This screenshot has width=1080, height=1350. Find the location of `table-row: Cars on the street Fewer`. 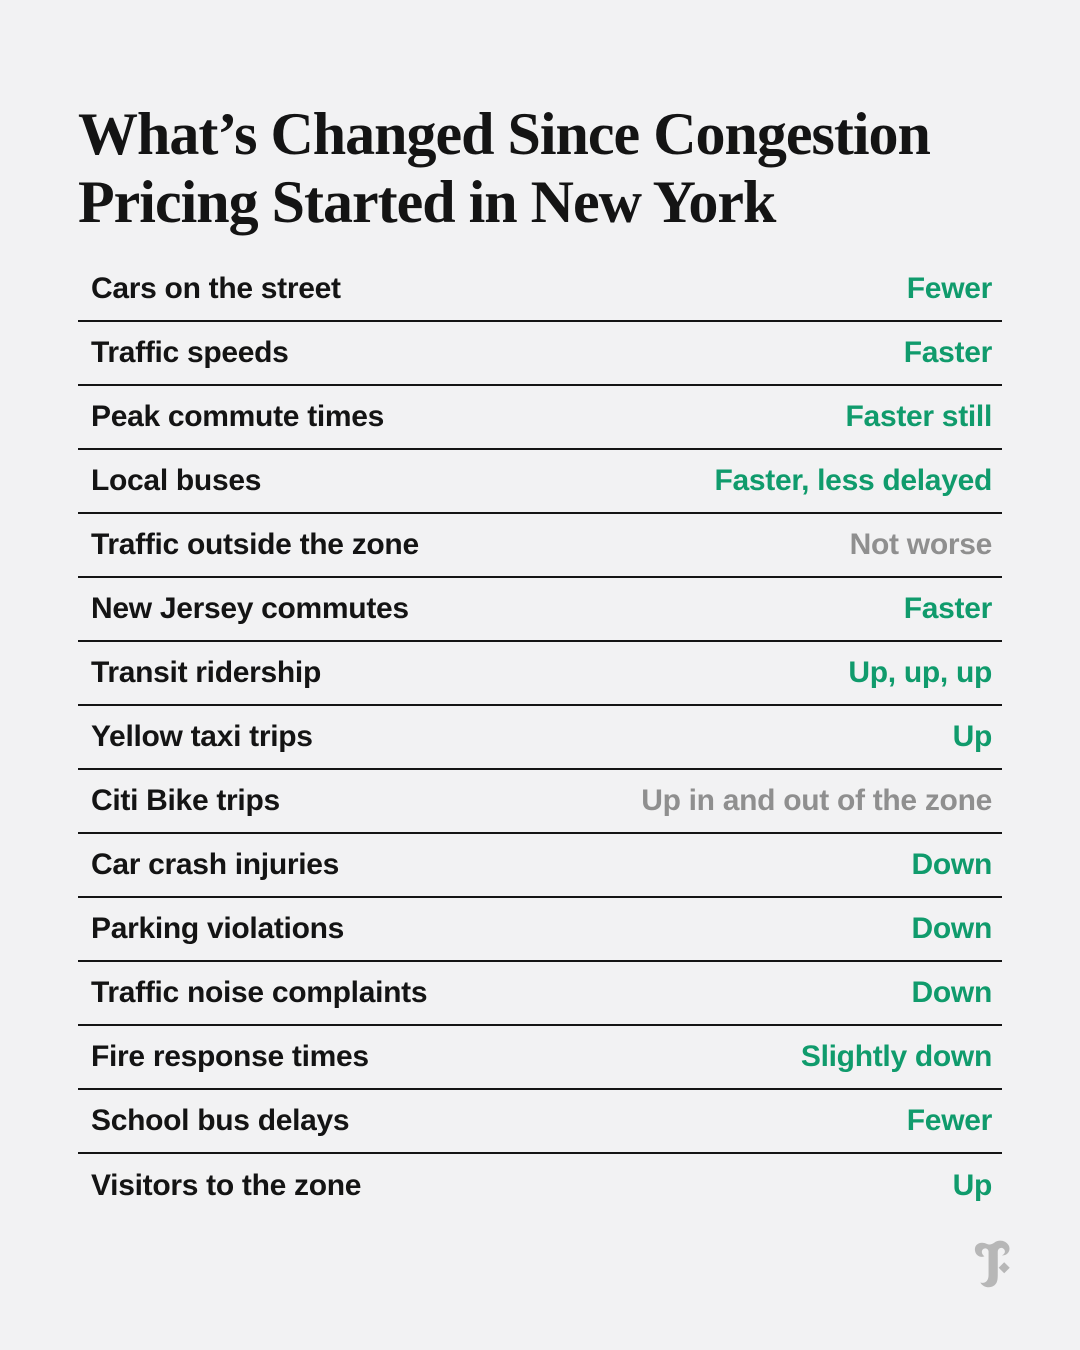

table-row: Cars on the street Fewer is located at coordinates (540, 290).